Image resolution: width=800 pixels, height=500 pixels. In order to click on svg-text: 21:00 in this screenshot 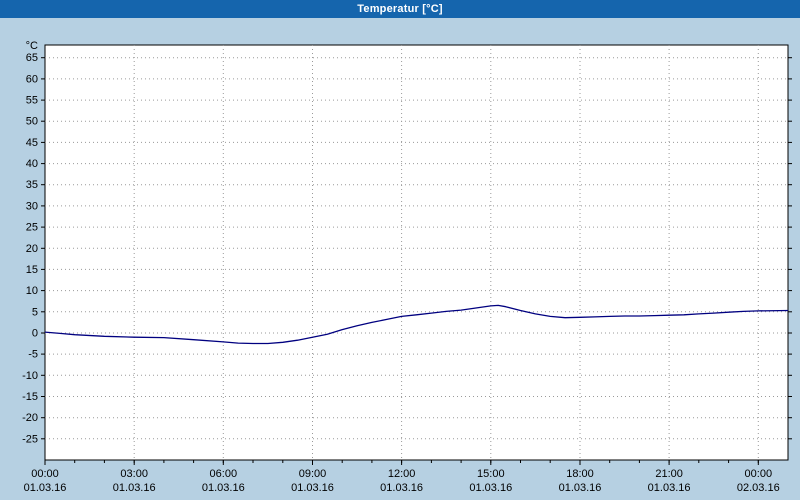, I will do `click(669, 474)`.